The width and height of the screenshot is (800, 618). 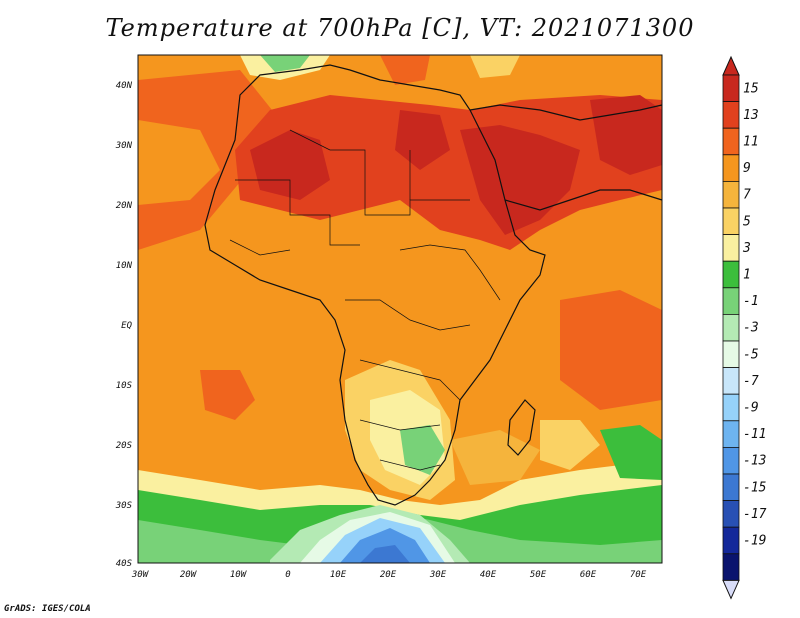 I want to click on colorbar-label: 11, so click(x=751, y=142).